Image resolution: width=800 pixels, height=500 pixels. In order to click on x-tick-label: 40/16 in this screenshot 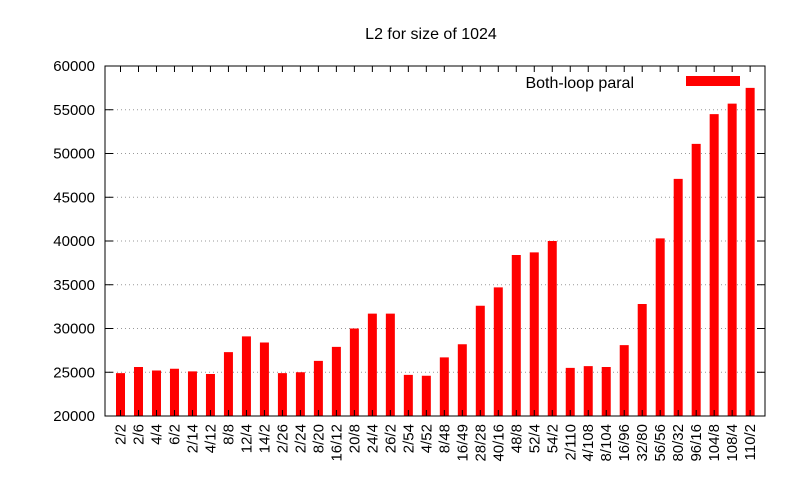, I will do `click(498, 443)`.